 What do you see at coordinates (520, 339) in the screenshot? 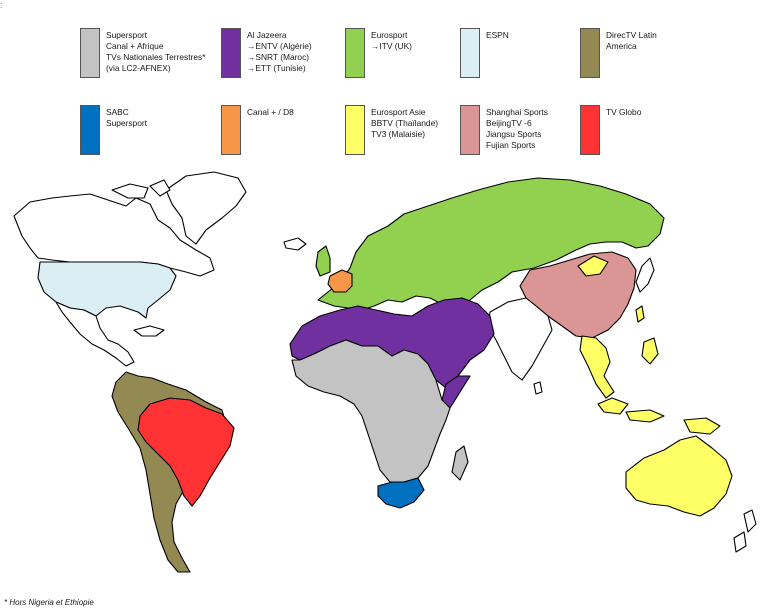
I see `region-south-asia` at bounding box center [520, 339].